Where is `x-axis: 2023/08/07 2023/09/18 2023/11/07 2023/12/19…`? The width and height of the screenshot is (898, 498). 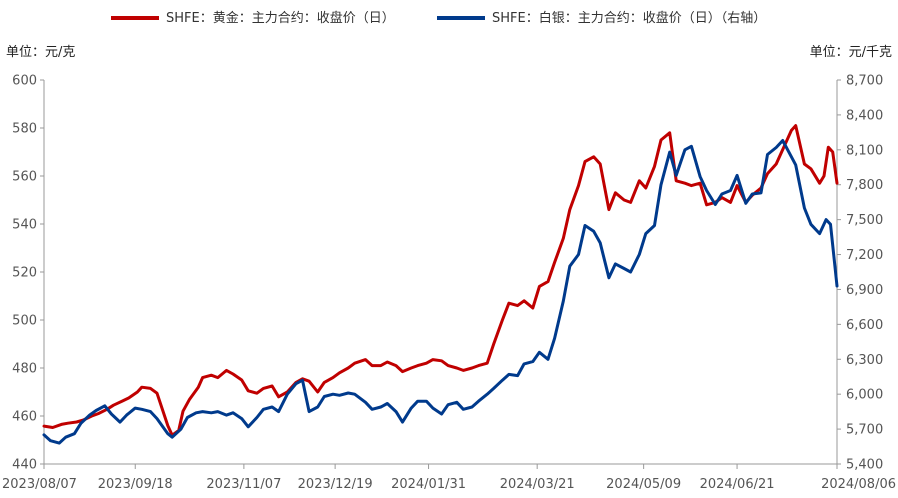
x-axis: 2023/08/07 2023/09/18 2023/11/07 2023/12/19… is located at coordinates (449, 477).